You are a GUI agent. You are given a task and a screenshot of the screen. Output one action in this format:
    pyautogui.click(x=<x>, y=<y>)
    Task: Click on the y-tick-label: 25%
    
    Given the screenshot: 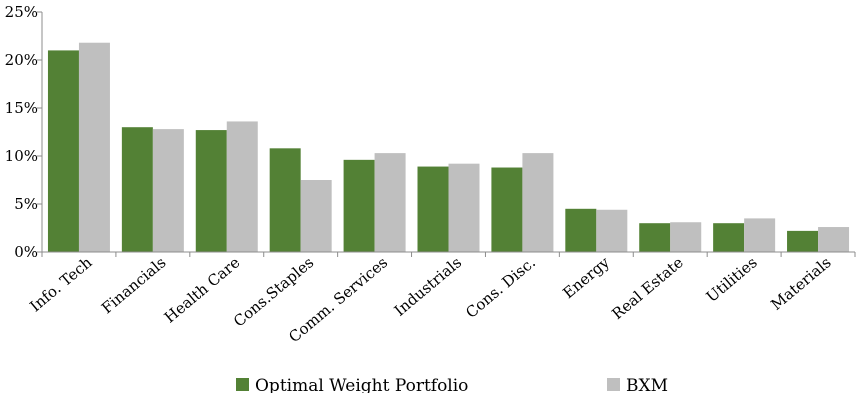 What is the action you would take?
    pyautogui.click(x=21, y=12)
    